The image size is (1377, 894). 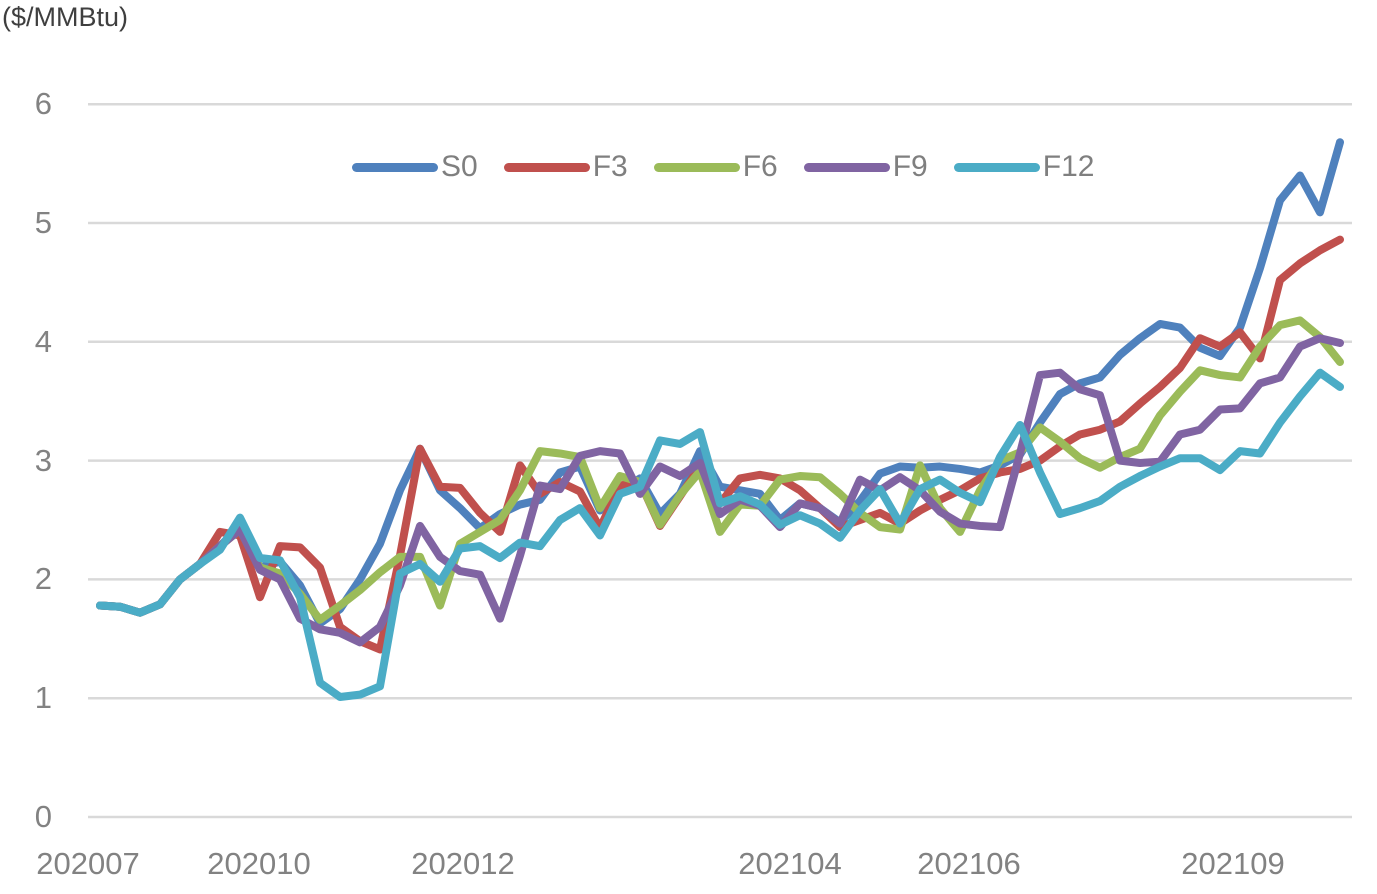 What do you see at coordinates (996, 167) in the screenshot?
I see `legend-swatch-f12` at bounding box center [996, 167].